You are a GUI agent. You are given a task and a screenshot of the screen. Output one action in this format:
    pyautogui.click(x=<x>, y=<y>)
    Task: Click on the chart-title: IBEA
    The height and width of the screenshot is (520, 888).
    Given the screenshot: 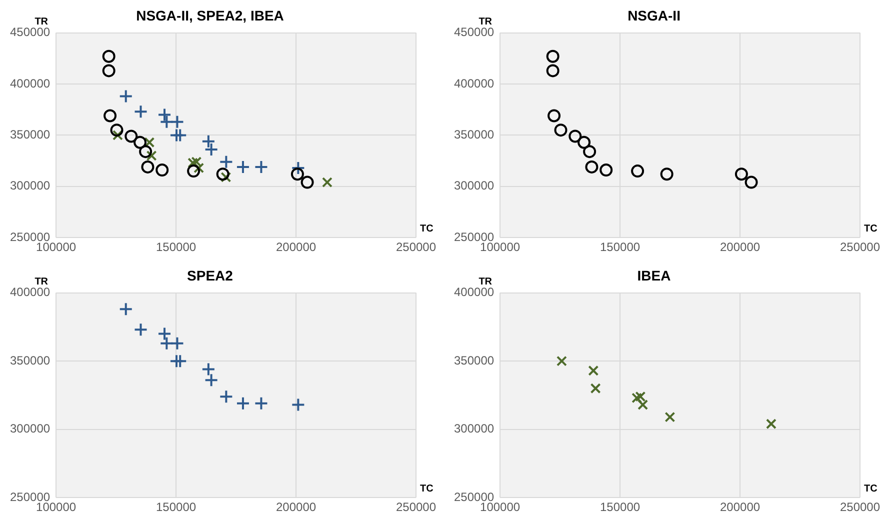 What is the action you would take?
    pyautogui.click(x=654, y=275)
    